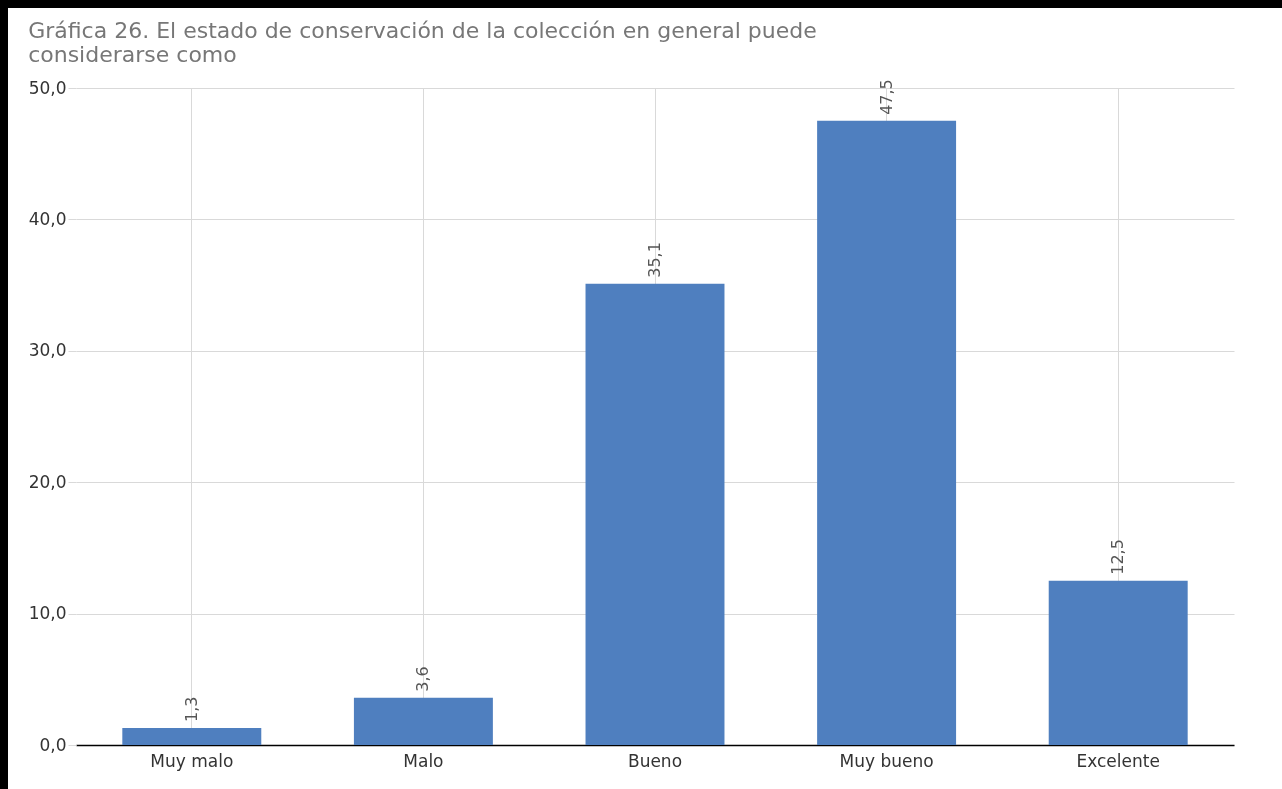 Image resolution: width=1282 pixels, height=789 pixels. I want to click on x-tick-label: Muy malo, so click(192, 760).